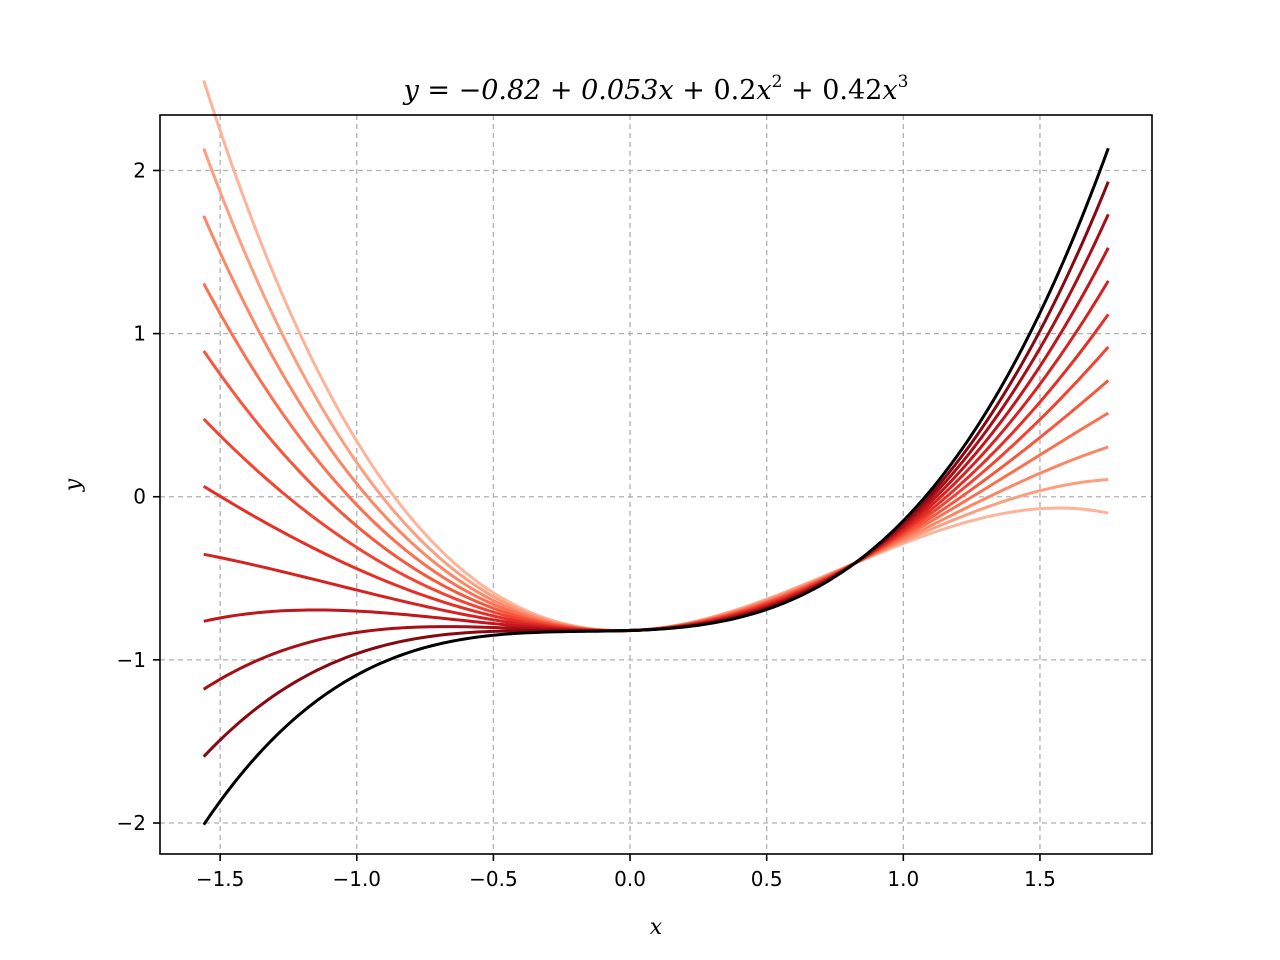 The height and width of the screenshot is (960, 1280). What do you see at coordinates (715, 90) in the screenshot?
I see `title-plus2: + 0.2` at bounding box center [715, 90].